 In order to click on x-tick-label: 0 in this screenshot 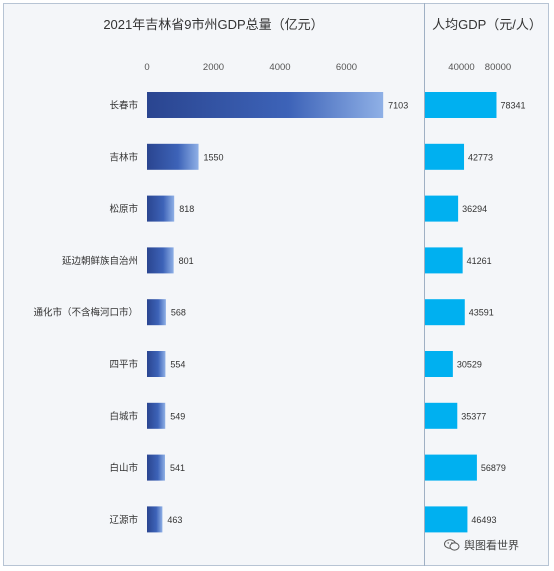, I will do `click(146, 67)`.